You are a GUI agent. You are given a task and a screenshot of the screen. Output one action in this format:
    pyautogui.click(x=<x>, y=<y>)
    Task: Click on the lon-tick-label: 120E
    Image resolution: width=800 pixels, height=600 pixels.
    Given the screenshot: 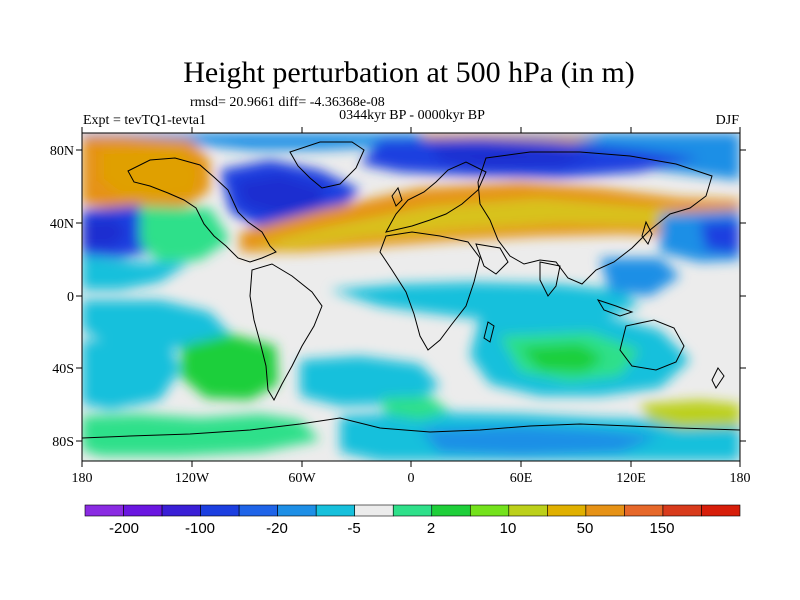 What is the action you would take?
    pyautogui.click(x=631, y=478)
    